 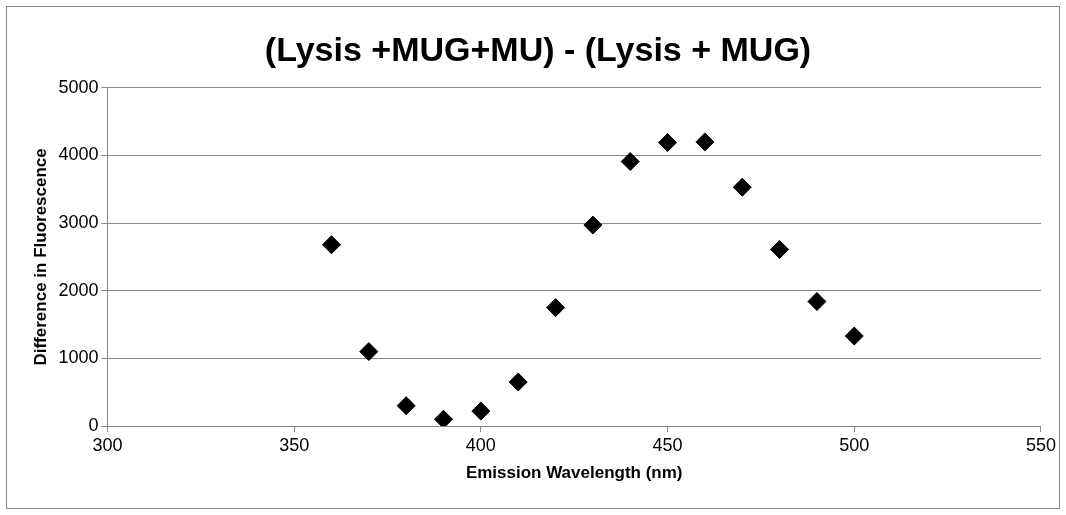 What do you see at coordinates (574, 473) in the screenshot?
I see `x-axis-title: Emission Wavelength (nm)` at bounding box center [574, 473].